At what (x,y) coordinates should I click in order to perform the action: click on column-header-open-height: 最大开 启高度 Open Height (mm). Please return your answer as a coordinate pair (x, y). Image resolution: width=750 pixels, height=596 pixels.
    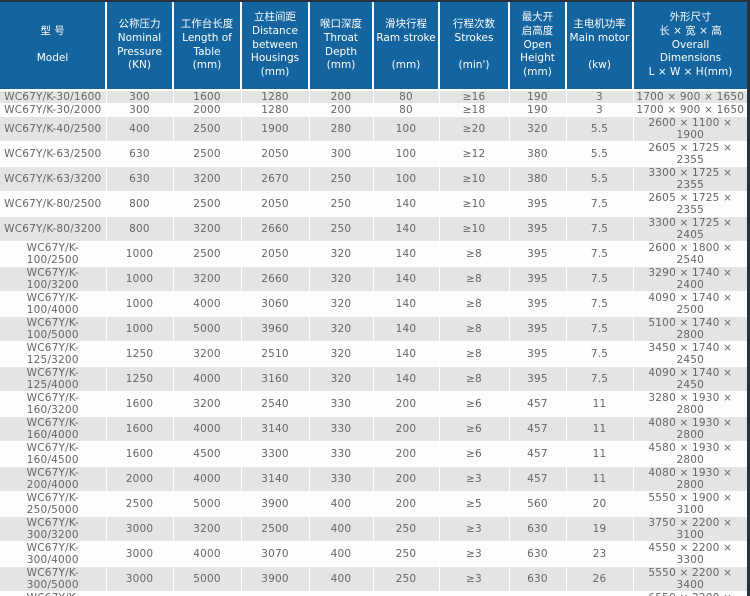
    Looking at the image, I should click on (538, 46).